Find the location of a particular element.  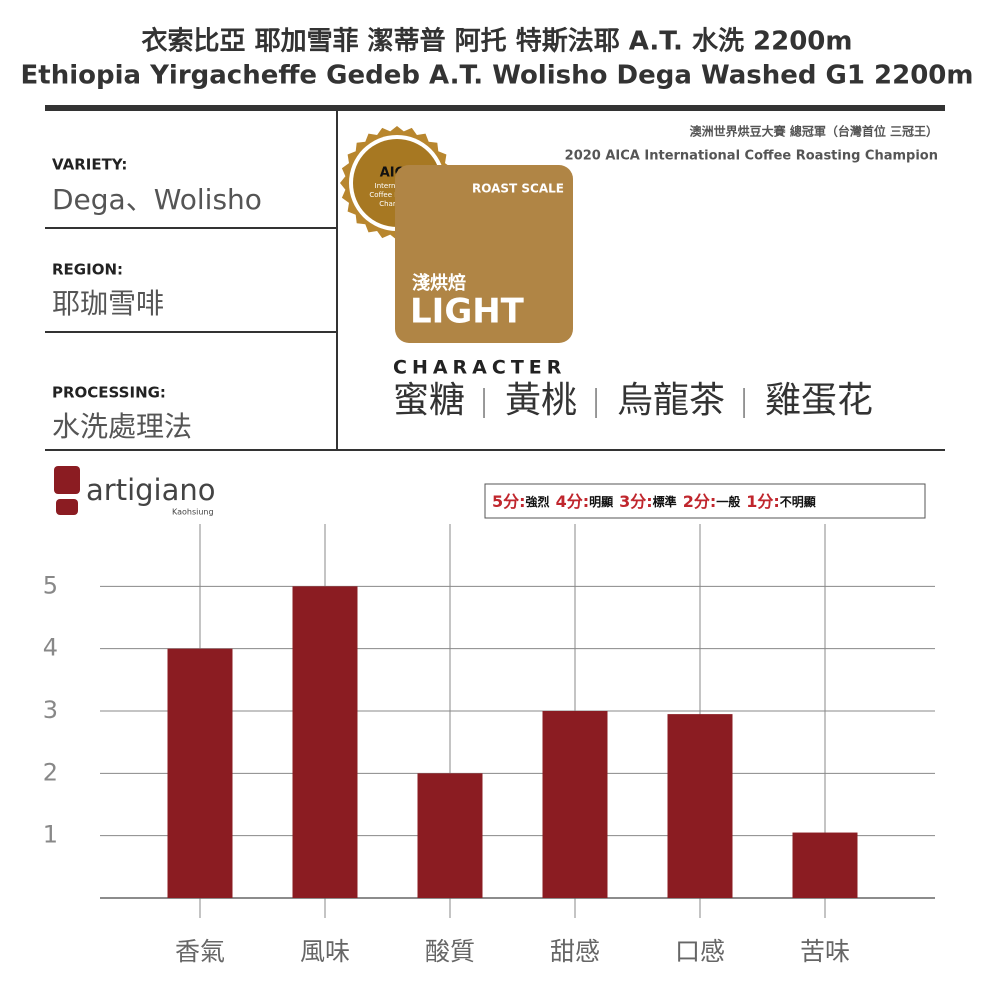

scale-desc: 強烈 is located at coordinates (538, 501).